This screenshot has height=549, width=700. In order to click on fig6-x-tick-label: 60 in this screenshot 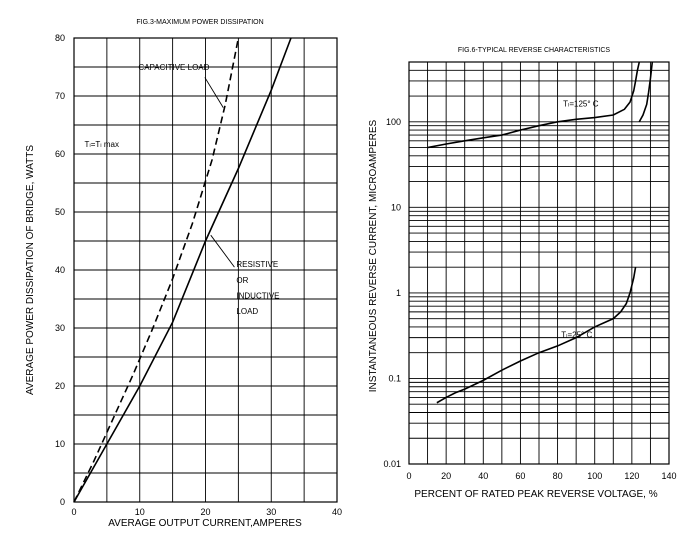, I will do `click(520, 476)`.